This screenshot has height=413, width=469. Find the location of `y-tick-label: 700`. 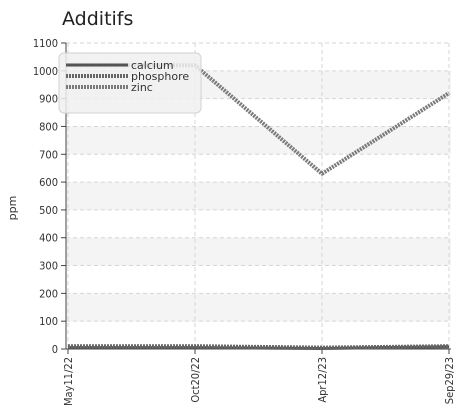

y-tick-label: 700 is located at coordinates (48, 154).